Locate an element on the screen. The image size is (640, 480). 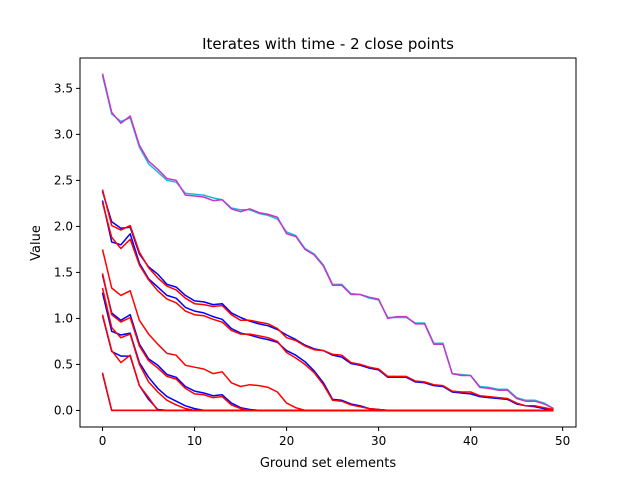
y-tick-label: 3.5 is located at coordinates (63, 88).